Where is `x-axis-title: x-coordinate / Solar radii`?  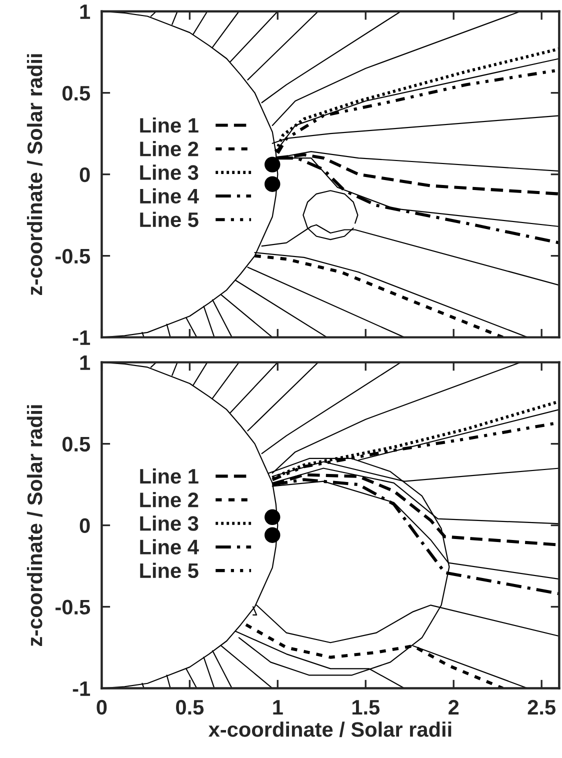
x-axis-title: x-coordinate / Solar radii is located at coordinates (330, 730).